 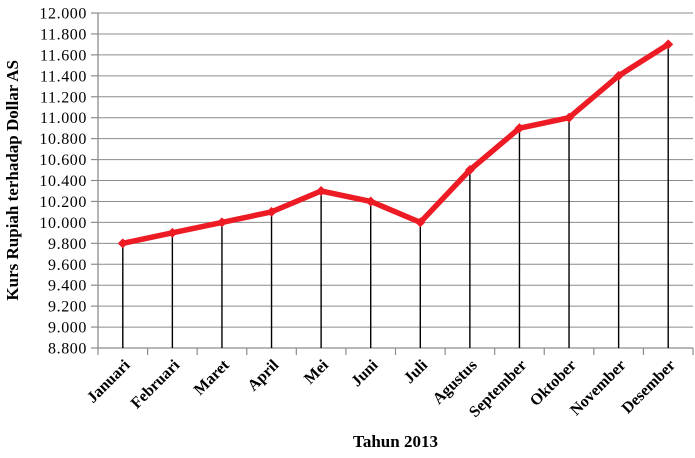 What do you see at coordinates (63, 139) in the screenshot?
I see `y-tick-label: 10.800` at bounding box center [63, 139].